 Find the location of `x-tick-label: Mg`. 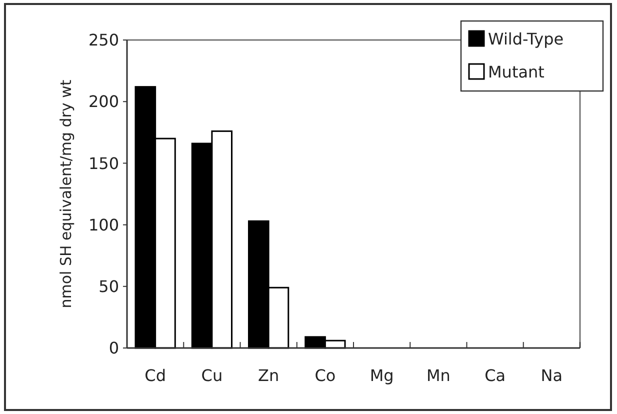

x-tick-label: Mg is located at coordinates (382, 375).